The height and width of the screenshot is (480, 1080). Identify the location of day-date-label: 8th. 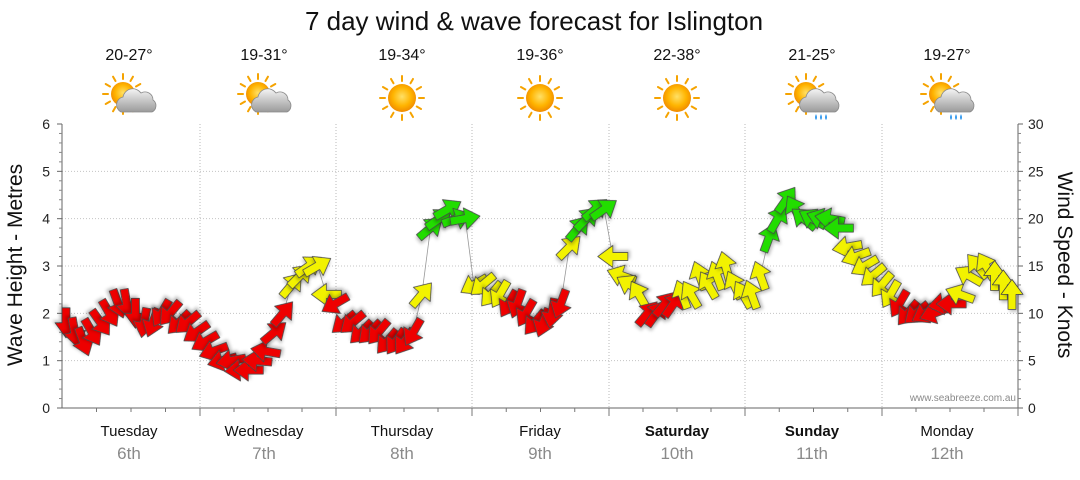
(402, 453).